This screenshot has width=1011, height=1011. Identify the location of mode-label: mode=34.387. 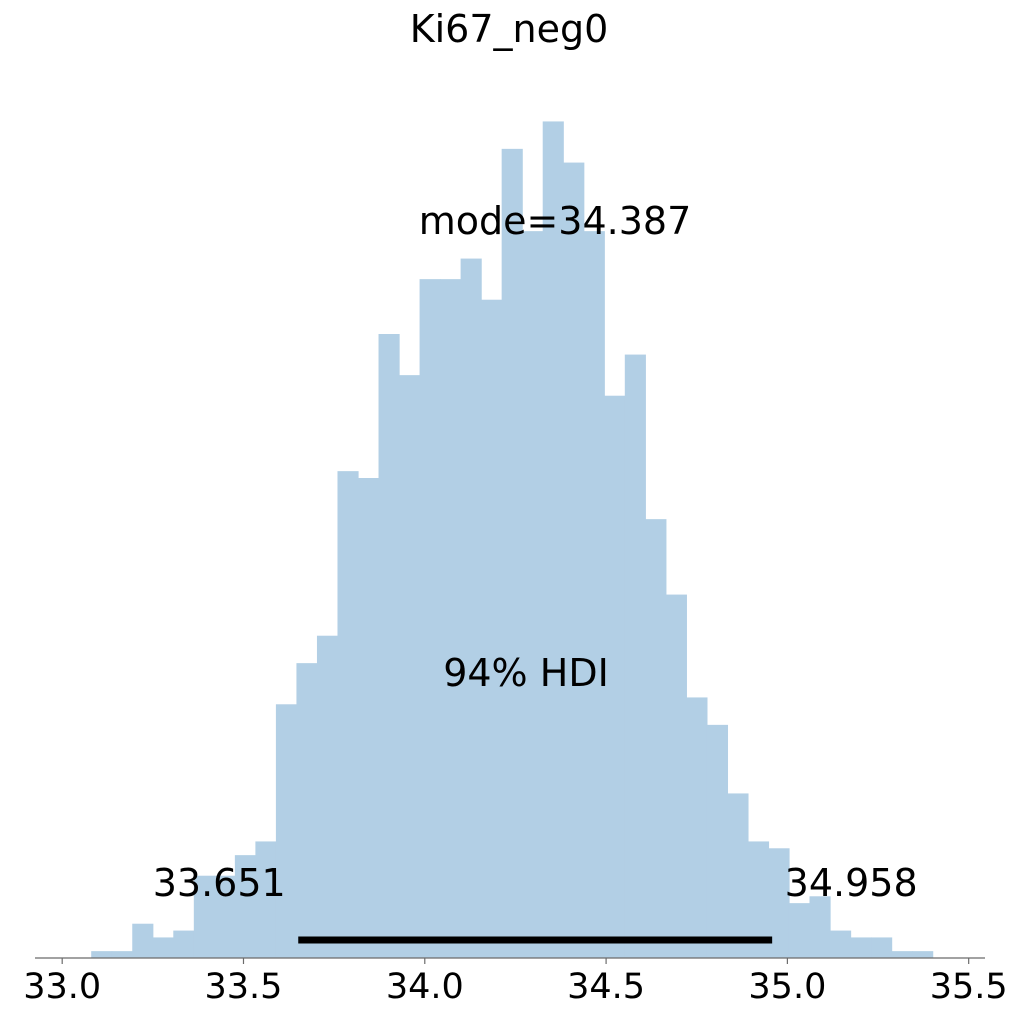
(555, 221).